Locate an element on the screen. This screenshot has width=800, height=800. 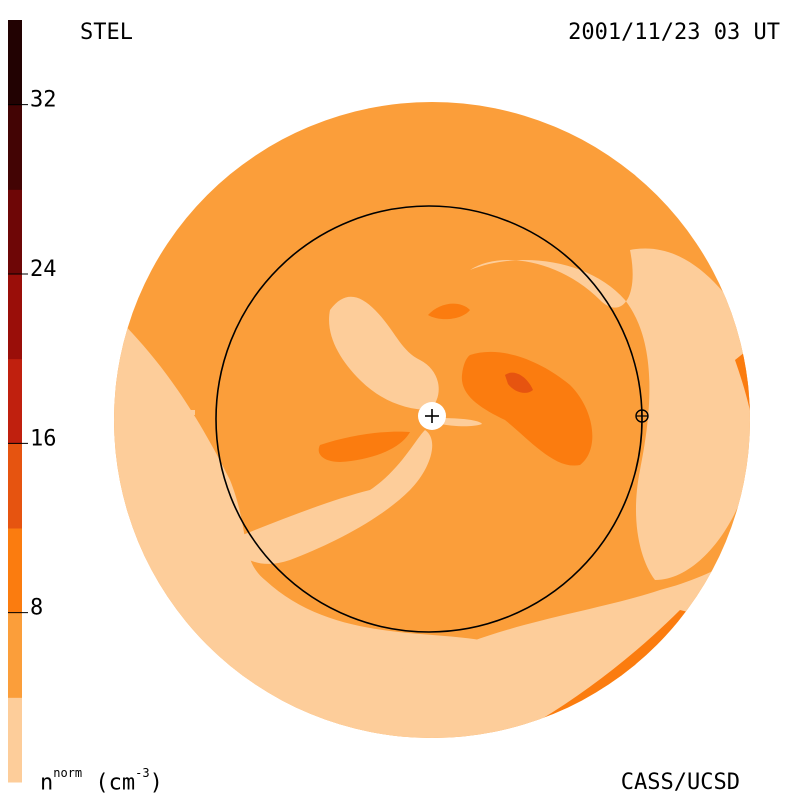
instrument-label: STEL is located at coordinates (106, 32).